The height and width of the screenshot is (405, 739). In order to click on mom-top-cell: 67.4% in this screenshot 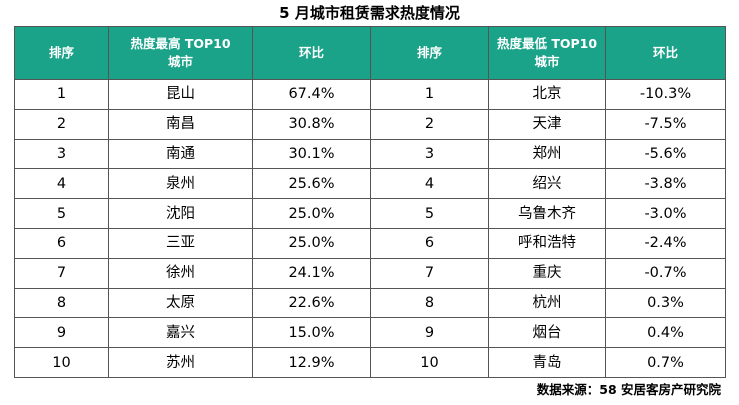, I will do `click(311, 94)`.